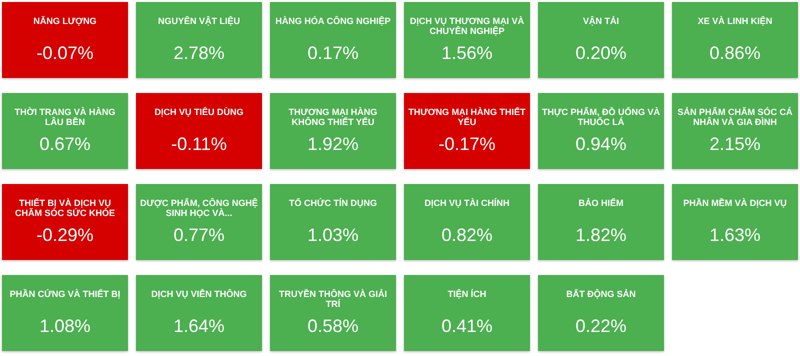 This screenshot has height=356, width=800. What do you see at coordinates (333, 235) in the screenshot?
I see `data-label: 1.03%` at bounding box center [333, 235].